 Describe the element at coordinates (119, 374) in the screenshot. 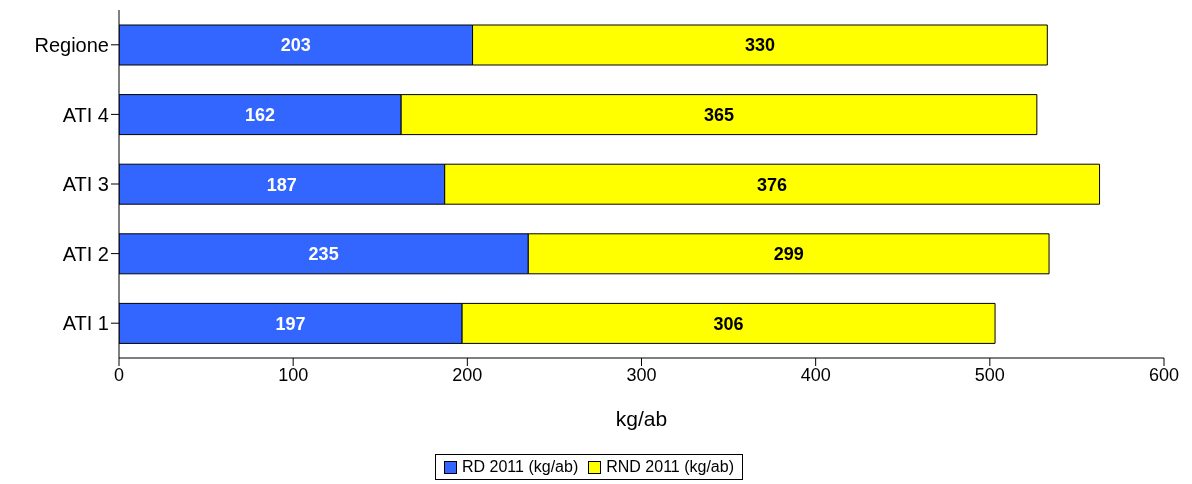

I see `x-tick-label: 0` at that location.